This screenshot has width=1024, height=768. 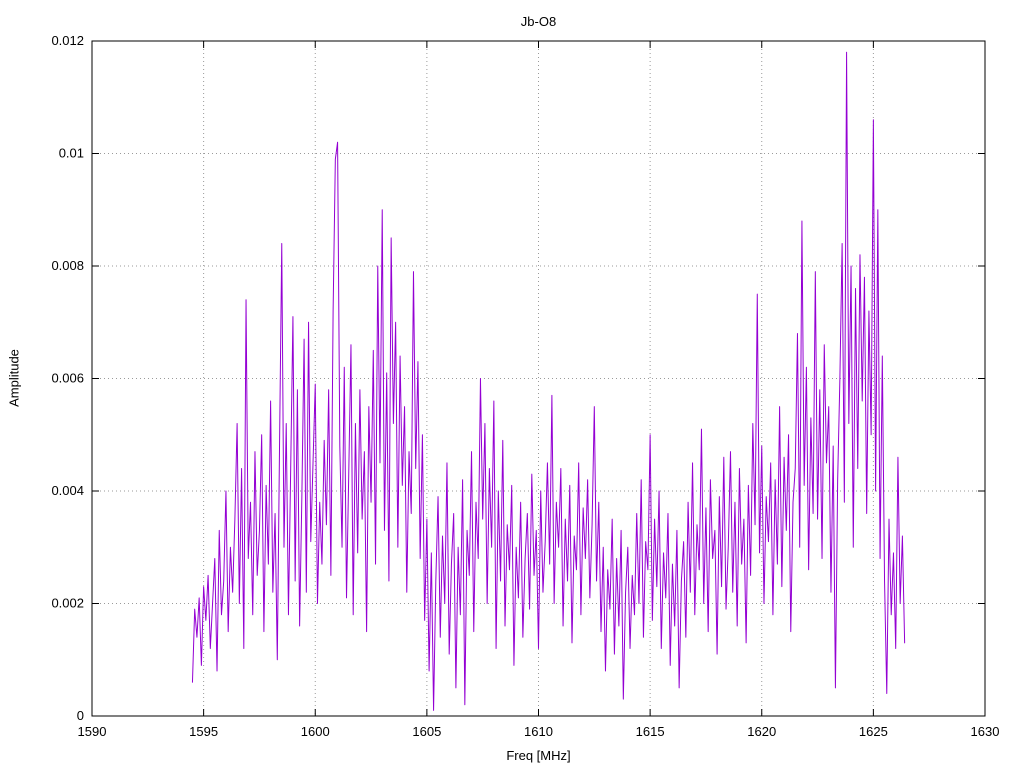 What do you see at coordinates (67, 490) in the screenshot?
I see `y-tick-label: 0.004` at bounding box center [67, 490].